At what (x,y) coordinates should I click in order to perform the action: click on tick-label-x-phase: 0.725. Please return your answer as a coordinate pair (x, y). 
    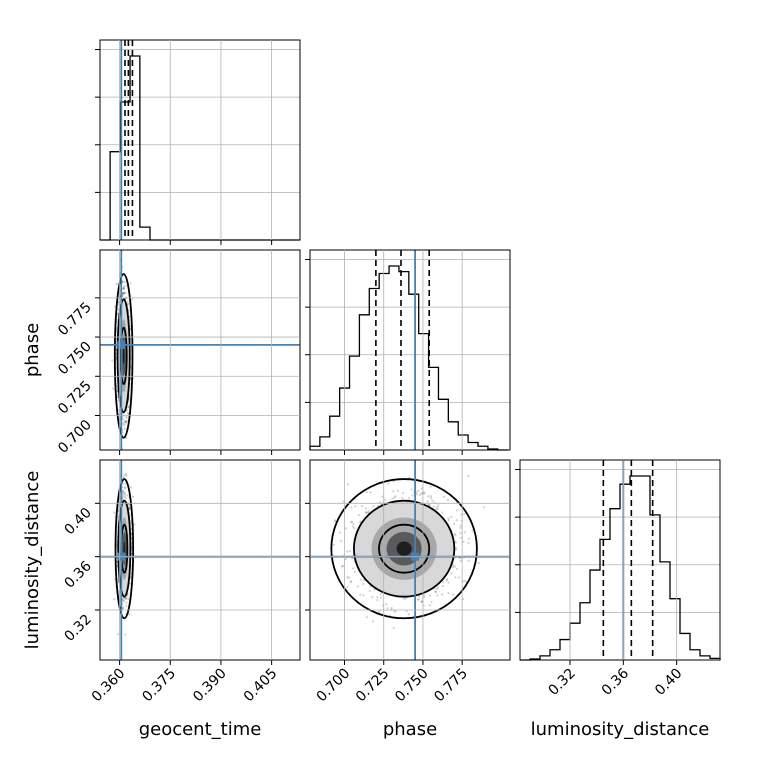
    Looking at the image, I should click on (373, 686).